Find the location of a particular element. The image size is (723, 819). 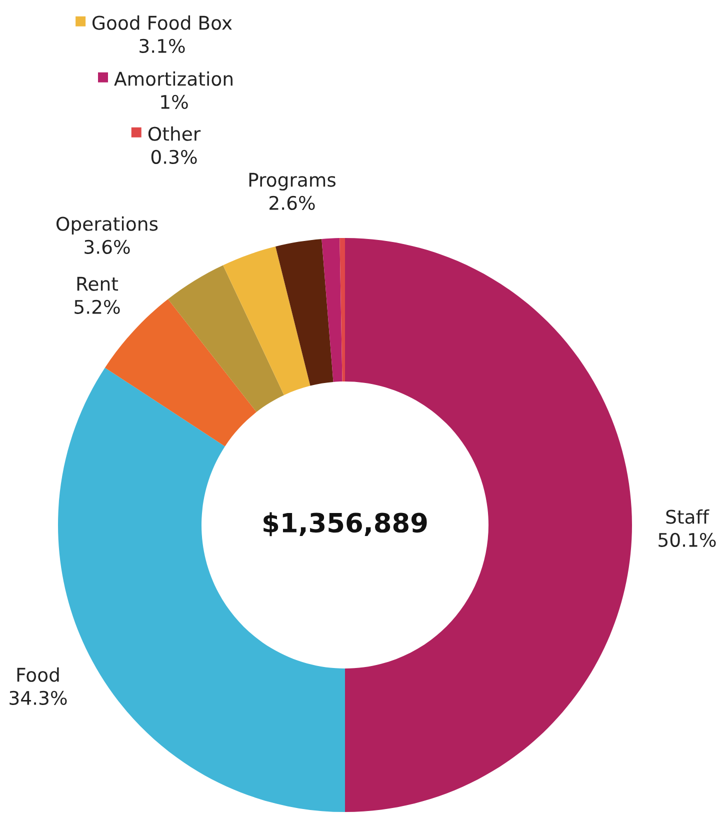

slice-label: Programs is located at coordinates (292, 181).